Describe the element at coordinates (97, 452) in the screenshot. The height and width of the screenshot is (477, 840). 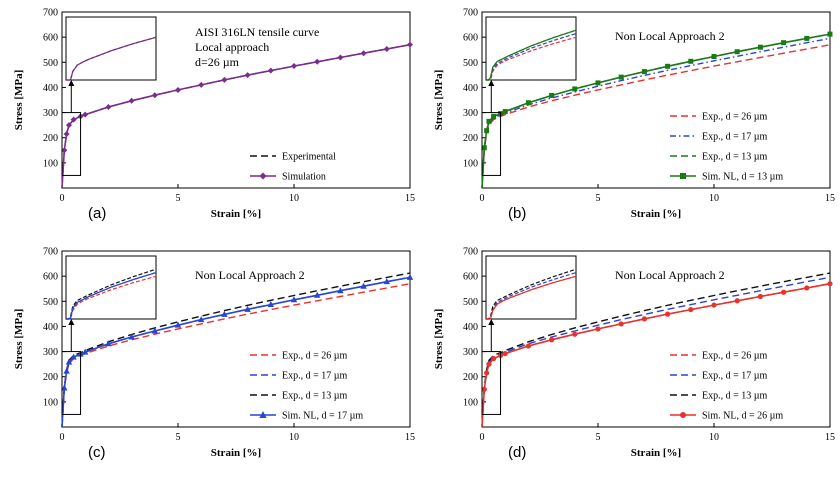
I see `panel-label: (c)` at that location.